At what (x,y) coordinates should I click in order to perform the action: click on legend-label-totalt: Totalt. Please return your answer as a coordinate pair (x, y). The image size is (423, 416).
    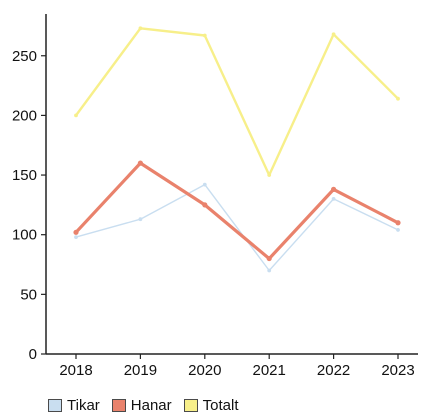
    Looking at the image, I should click on (220, 405).